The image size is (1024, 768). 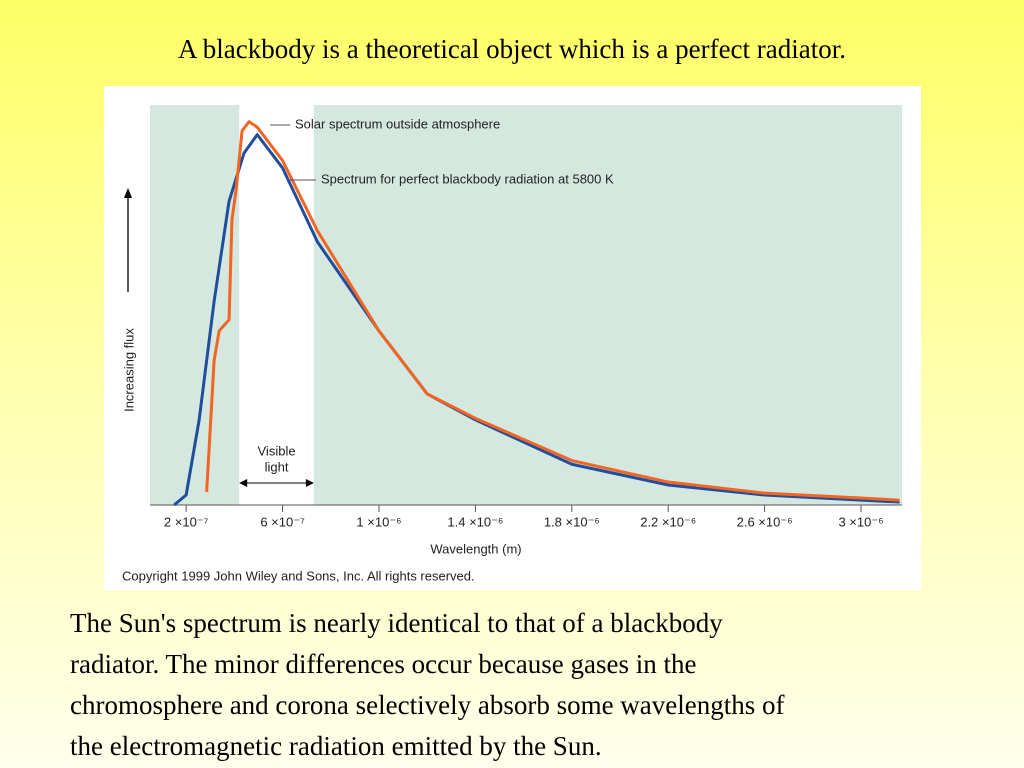 I want to click on y-arrowhead, so click(x=128, y=193).